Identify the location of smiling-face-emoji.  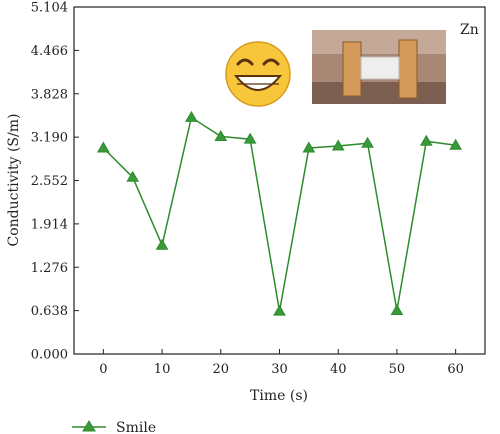
(258, 74).